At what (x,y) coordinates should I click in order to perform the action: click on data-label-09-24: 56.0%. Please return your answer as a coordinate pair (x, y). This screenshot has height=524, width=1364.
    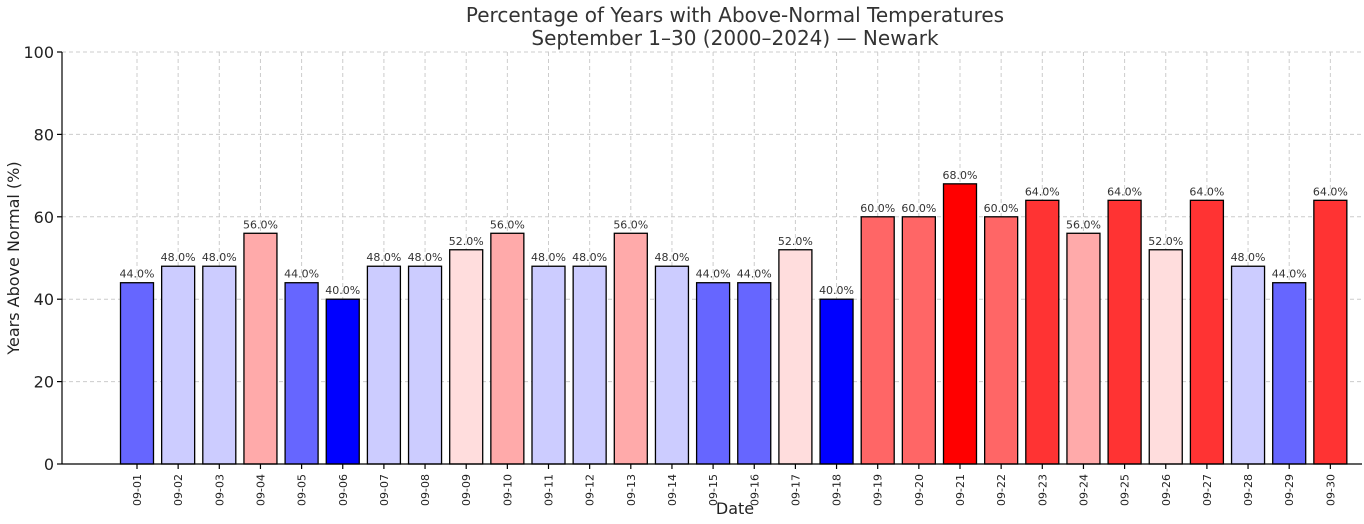
    Looking at the image, I should click on (1083, 224).